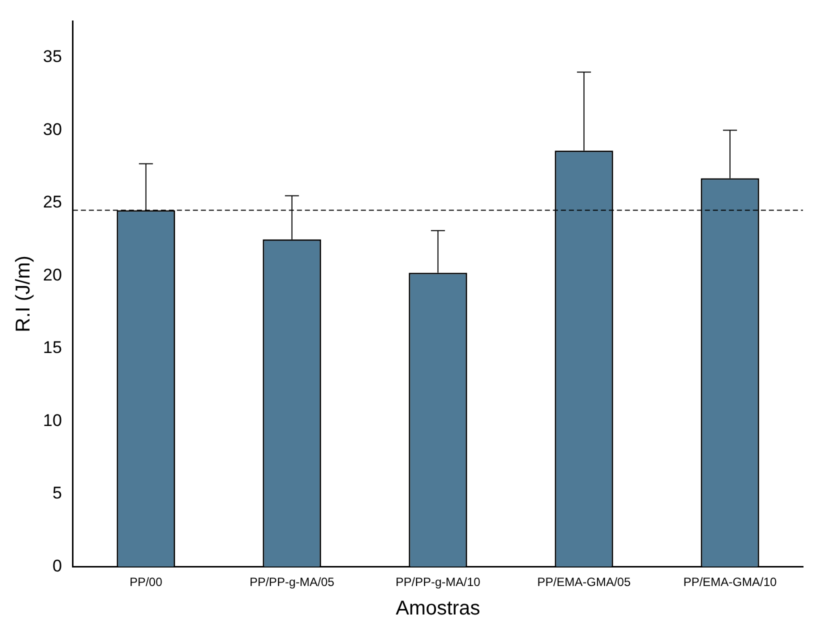 Image resolution: width=831 pixels, height=633 pixels. I want to click on x-tick-label: PP/PP-g-MA/05, so click(292, 582).